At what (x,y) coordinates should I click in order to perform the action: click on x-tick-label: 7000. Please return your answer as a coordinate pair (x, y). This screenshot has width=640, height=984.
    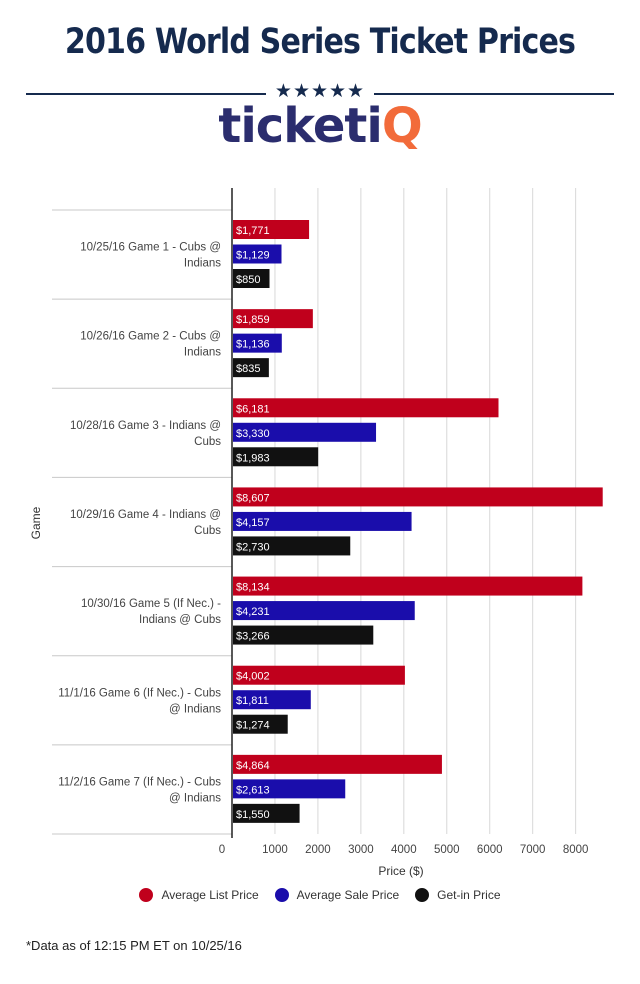
    Looking at the image, I should click on (533, 850).